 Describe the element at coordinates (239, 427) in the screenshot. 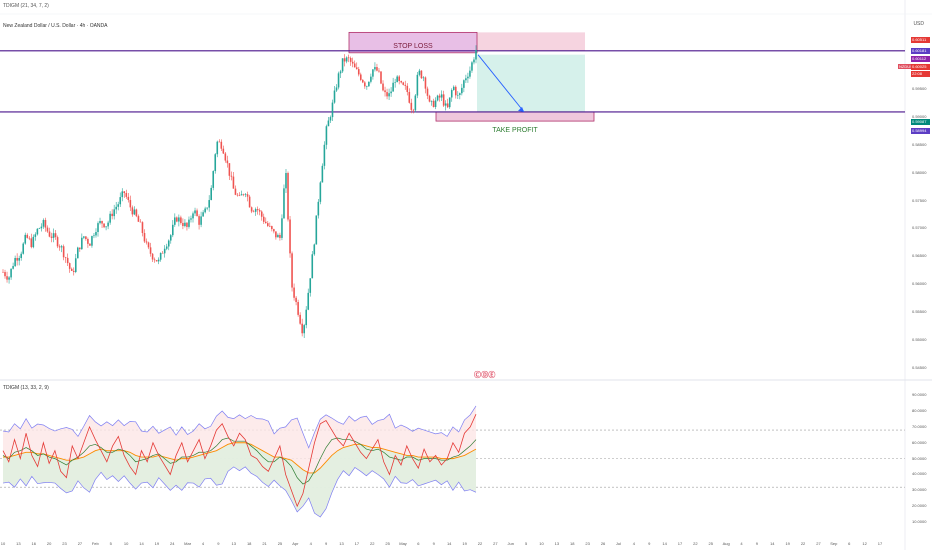

I see `osc-upper-band` at that location.